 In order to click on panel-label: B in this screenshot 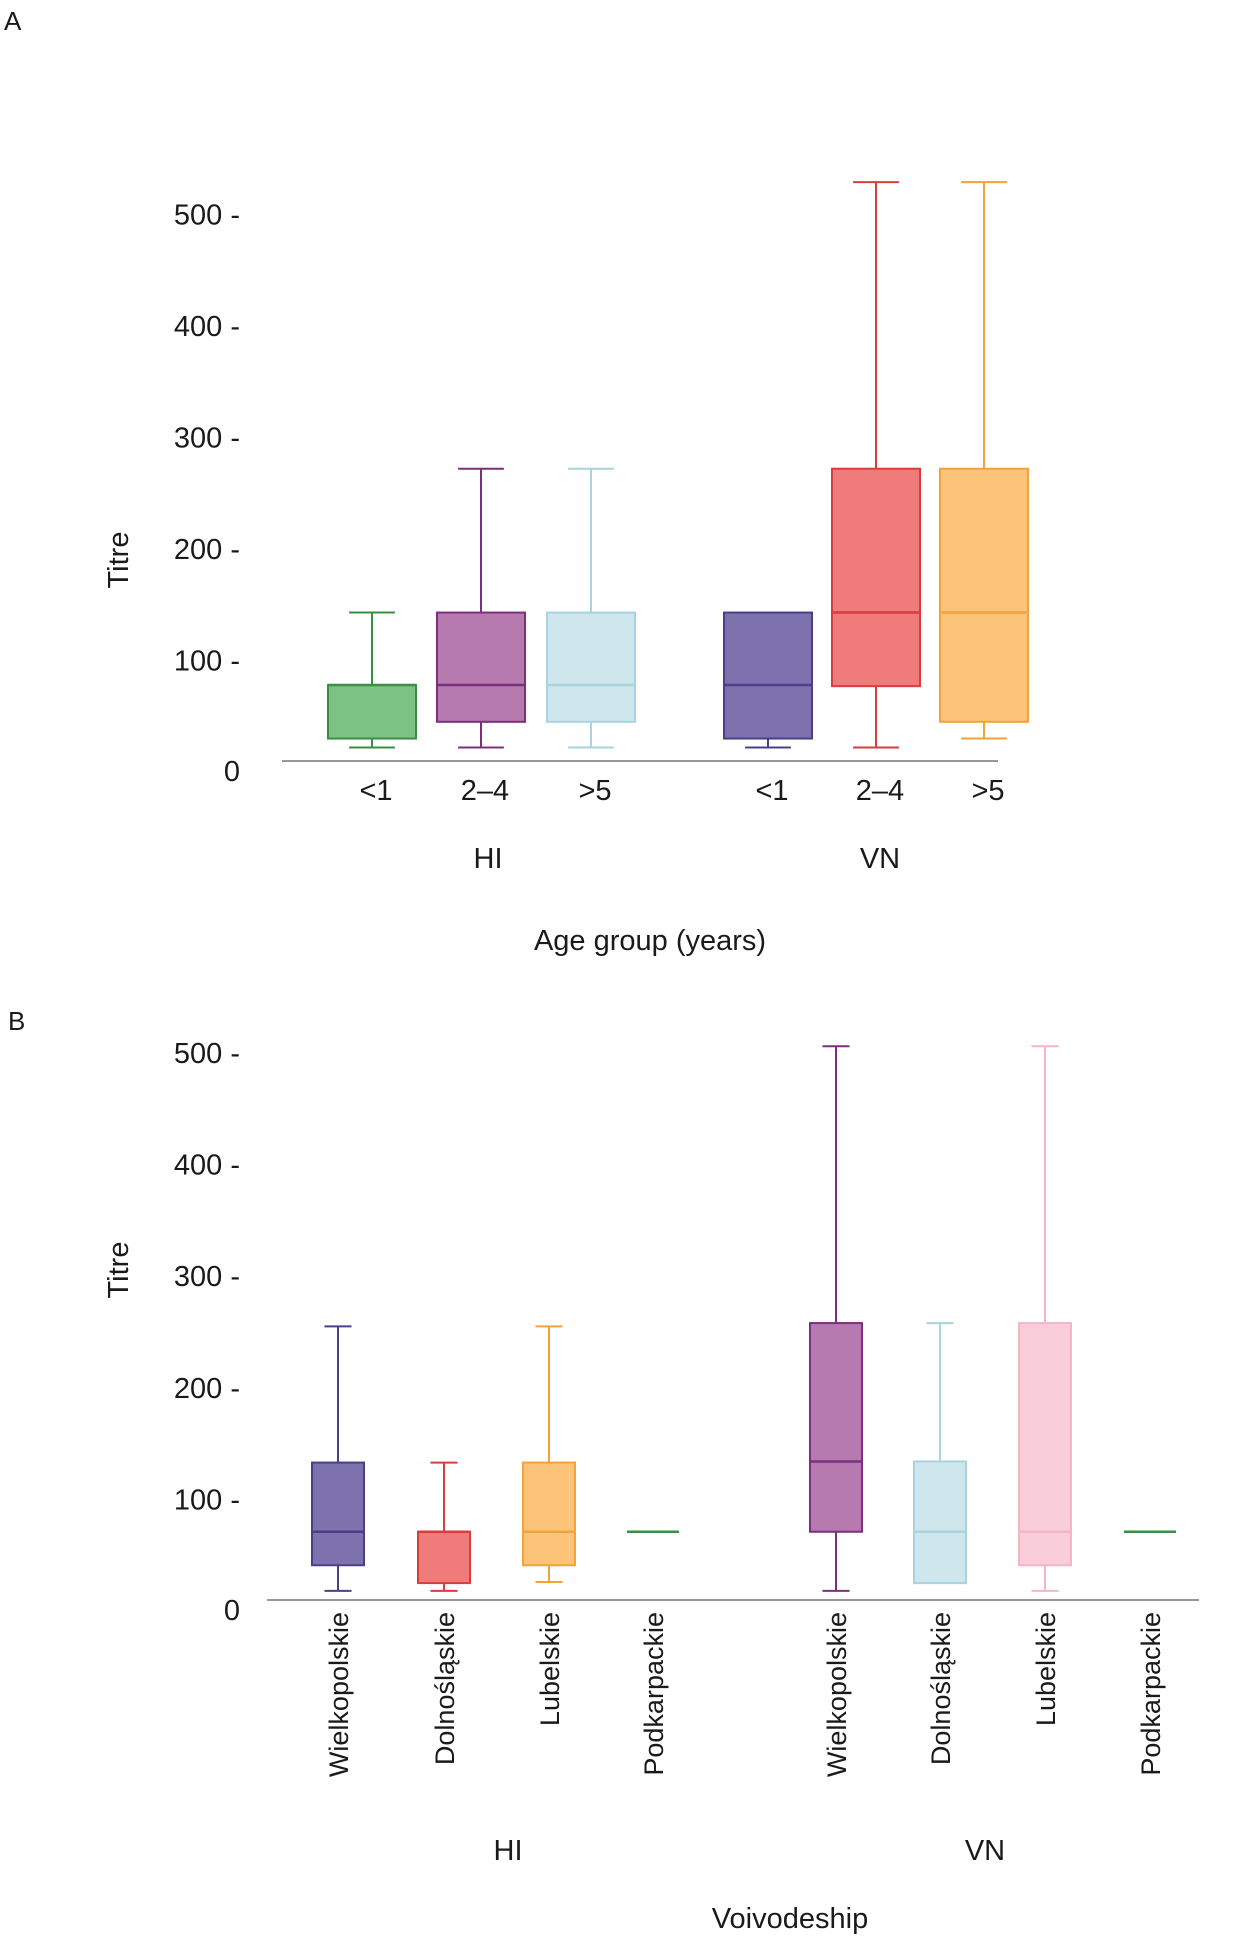, I will do `click(16, 1021)`.